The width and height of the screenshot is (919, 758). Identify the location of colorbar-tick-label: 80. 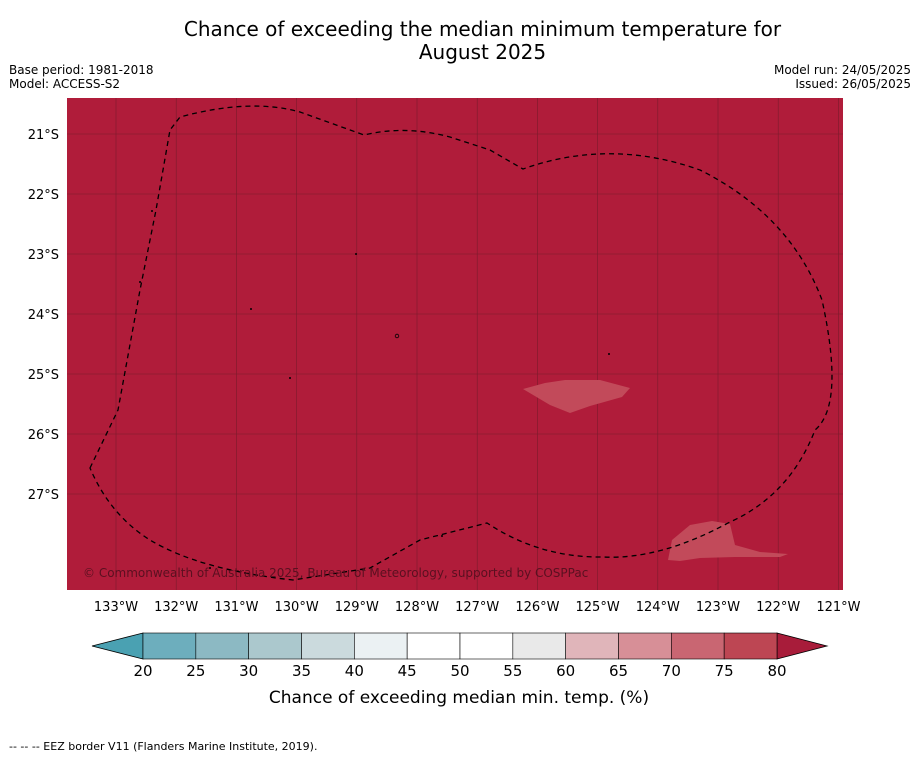
(776, 671).